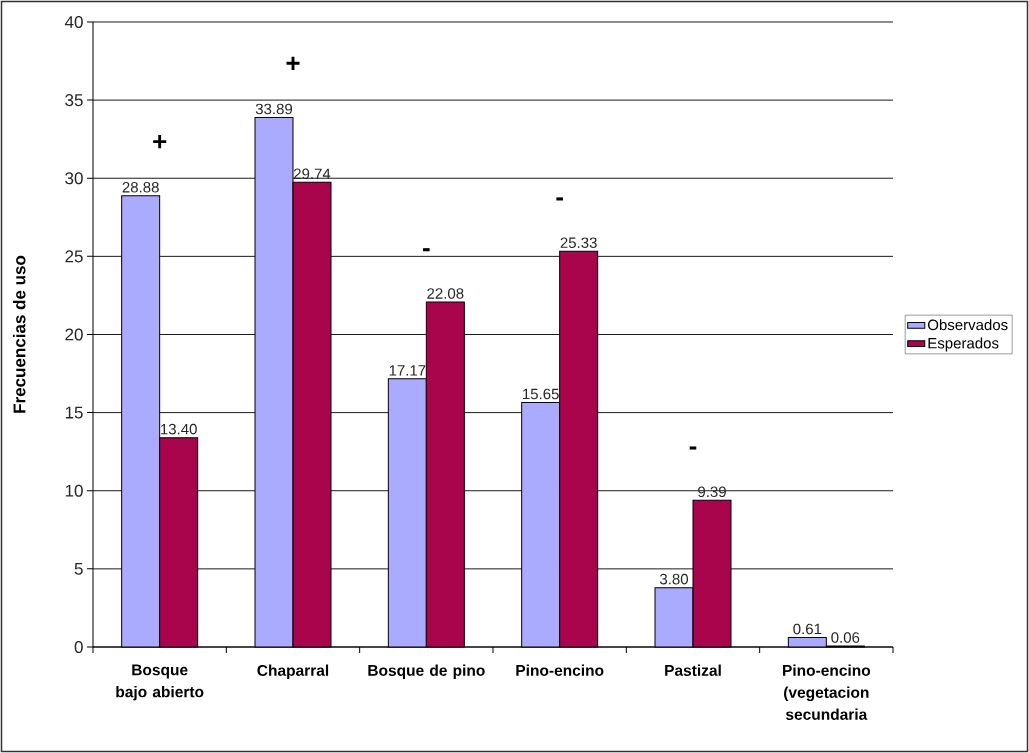 This screenshot has height=753, width=1029. I want to click on y-tick-label: 5, so click(78, 568).